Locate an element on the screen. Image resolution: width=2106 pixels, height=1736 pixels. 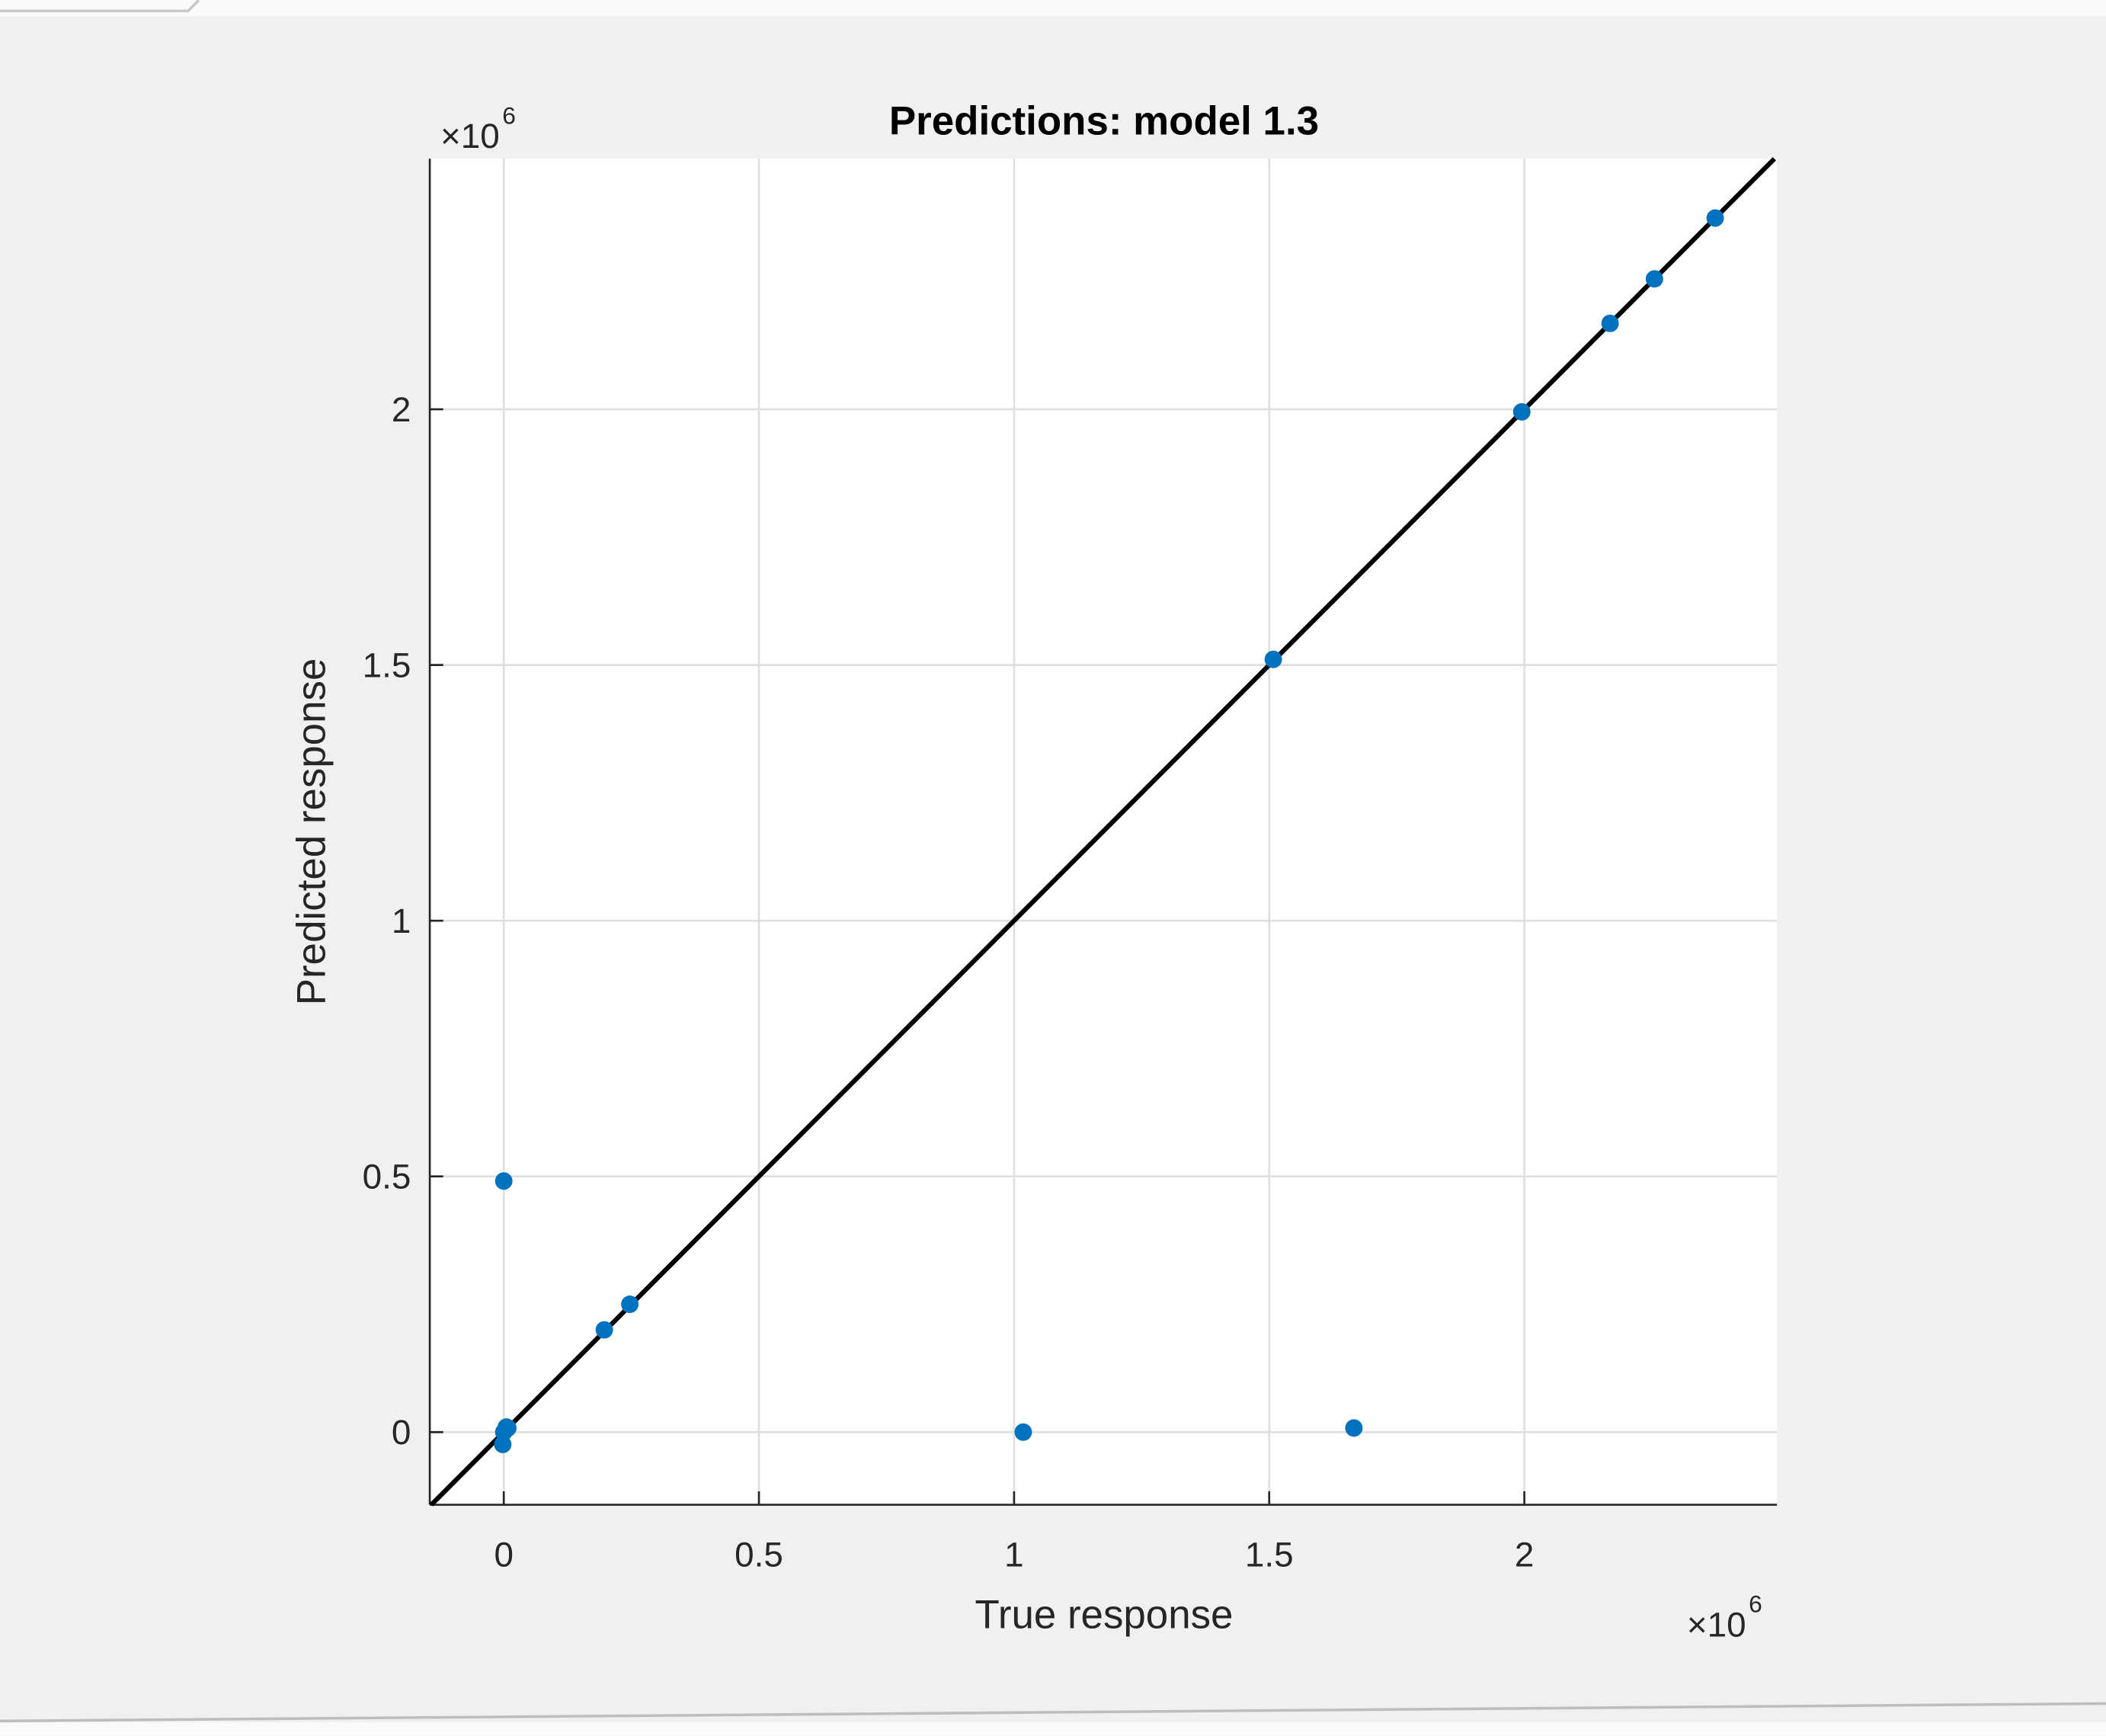
y-multiplier-exp: 6 is located at coordinates (509, 115).